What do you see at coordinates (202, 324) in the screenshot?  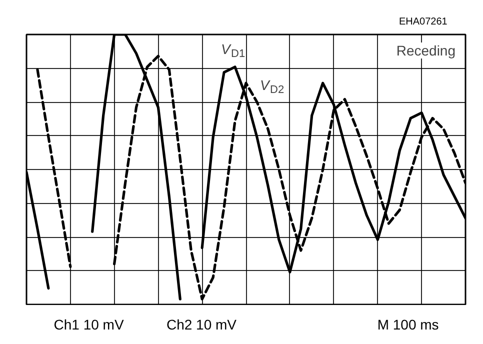 I see `text: Ch2 10 mV` at bounding box center [202, 324].